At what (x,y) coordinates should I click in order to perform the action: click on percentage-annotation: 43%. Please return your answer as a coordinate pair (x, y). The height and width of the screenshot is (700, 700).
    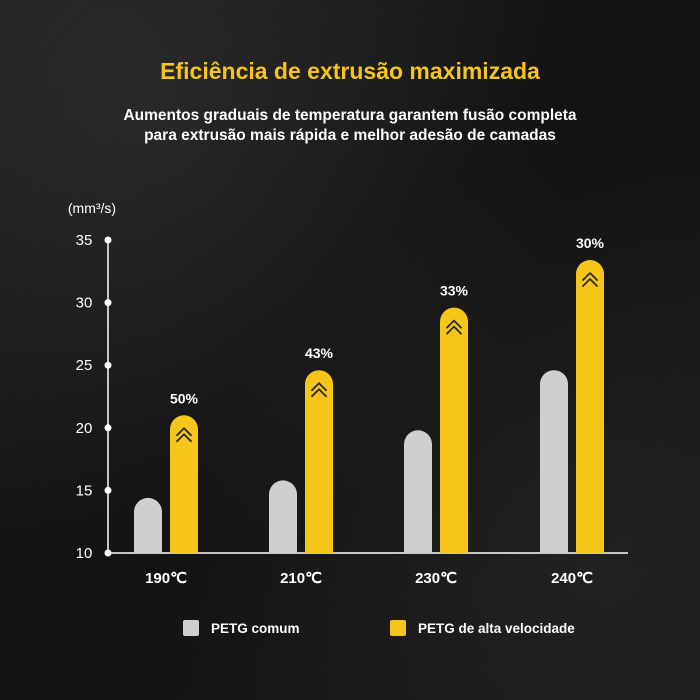
    Looking at the image, I should click on (319, 353).